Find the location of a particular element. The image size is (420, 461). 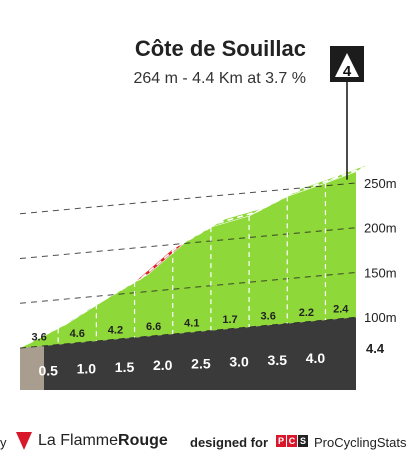

distance-label-4.0: 4.0 is located at coordinates (316, 358).